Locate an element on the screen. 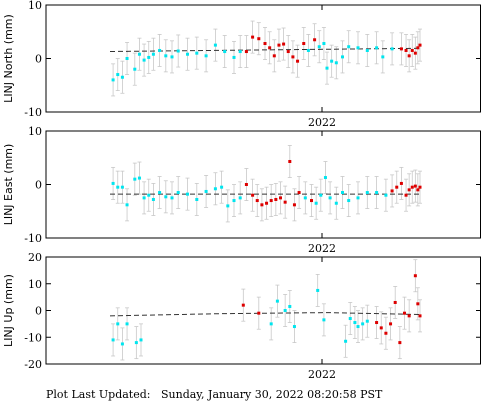 This screenshot has width=481, height=404. y-tick-label: 0 is located at coordinates (38, 185).